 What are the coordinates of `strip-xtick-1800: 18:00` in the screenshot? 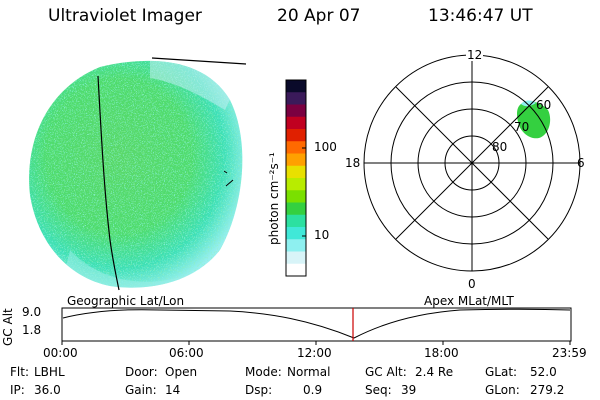 It's located at (441, 353).